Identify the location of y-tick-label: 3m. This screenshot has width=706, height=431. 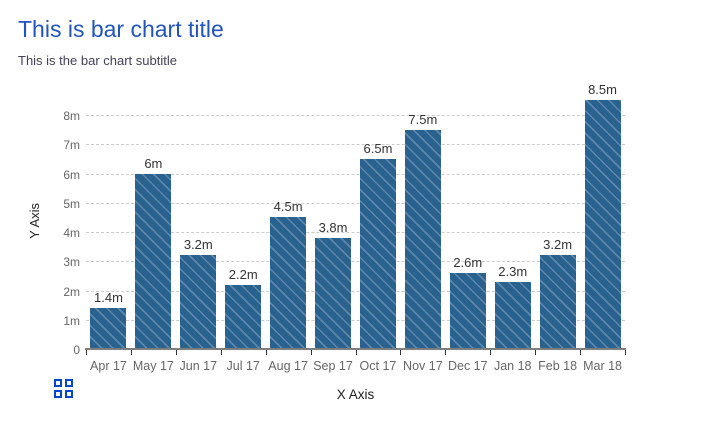
(71, 262).